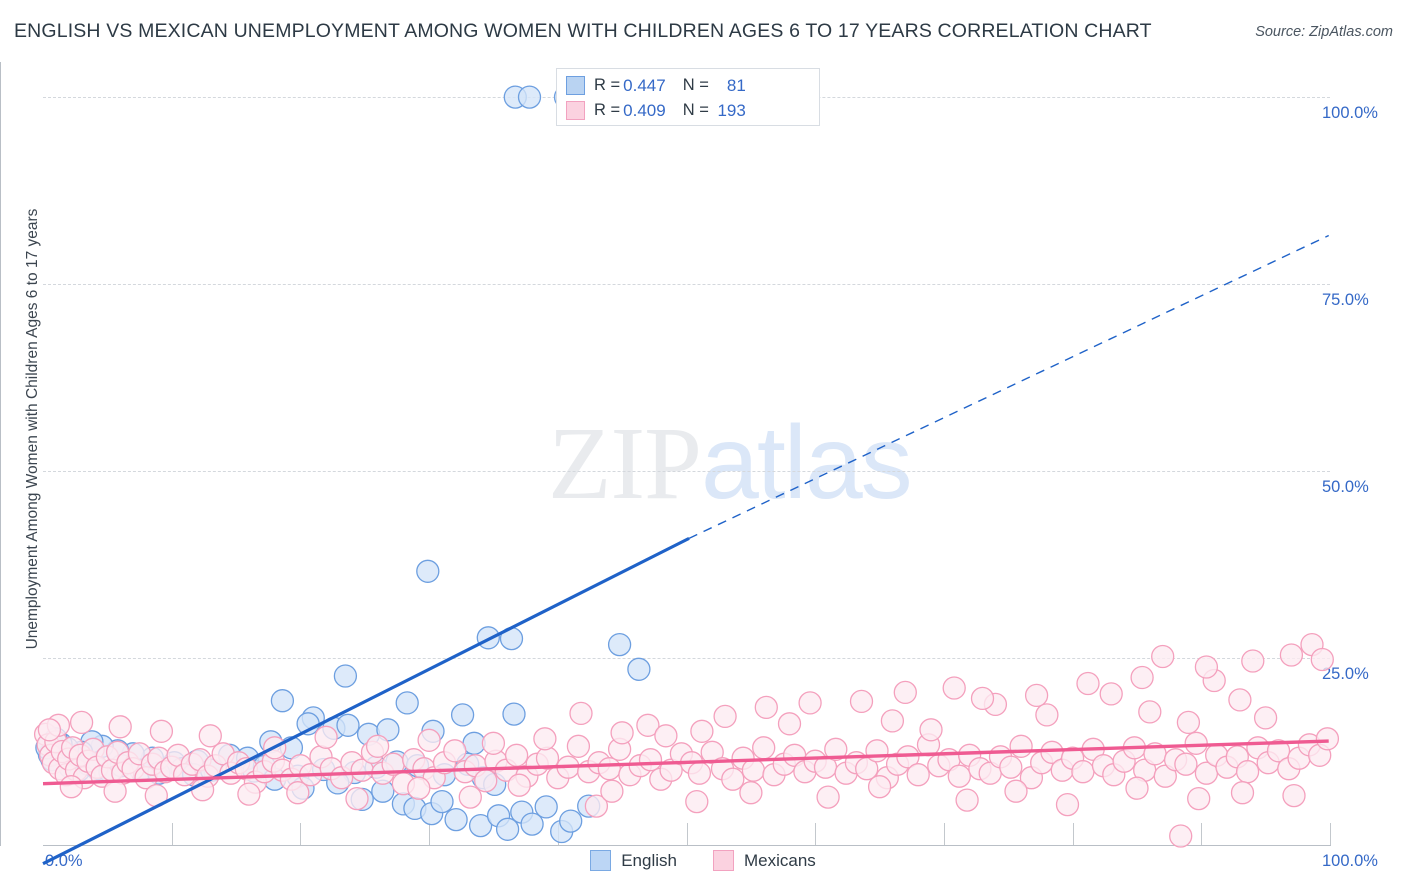 Image resolution: width=1406 pixels, height=892 pixels. Describe the element at coordinates (607, 110) in the screenshot. I see `mexicans-r-label: R =` at that location.